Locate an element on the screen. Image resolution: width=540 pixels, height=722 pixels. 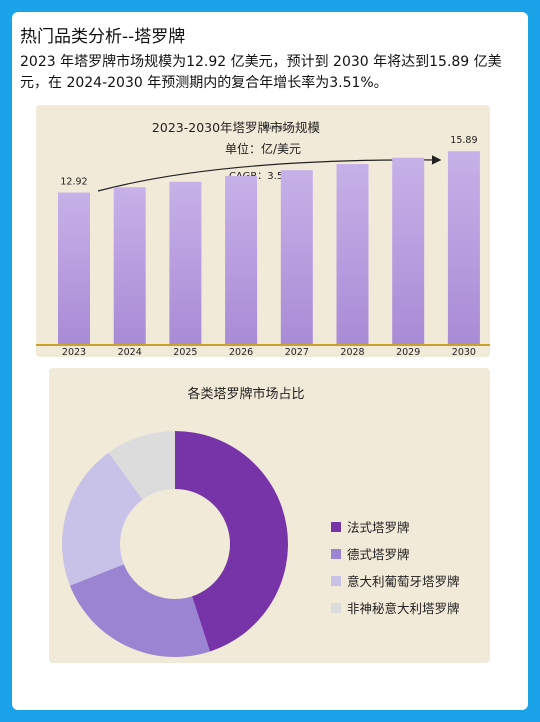
pie-chart-title: 各类塔罗牌市场占比 is located at coordinates (245, 394).